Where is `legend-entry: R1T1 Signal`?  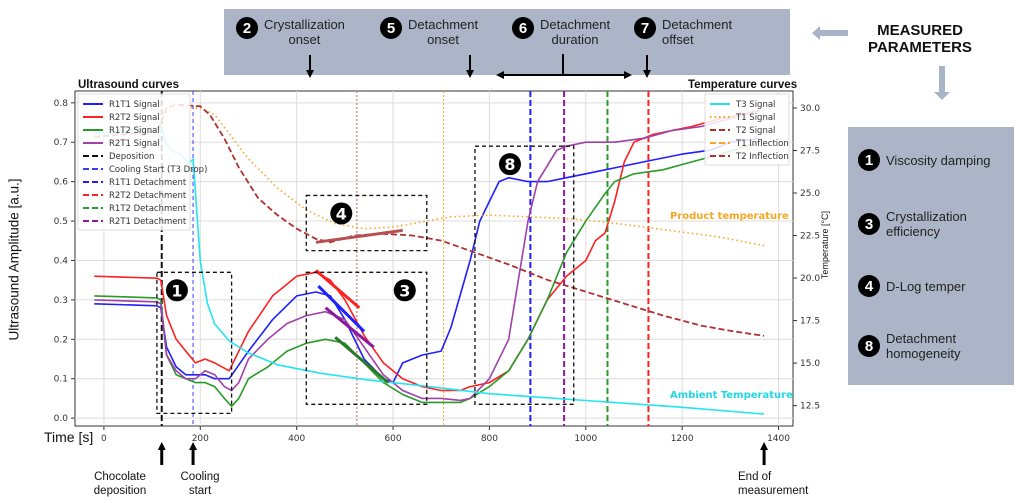
legend-entry: R1T1 Signal is located at coordinates (134, 105).